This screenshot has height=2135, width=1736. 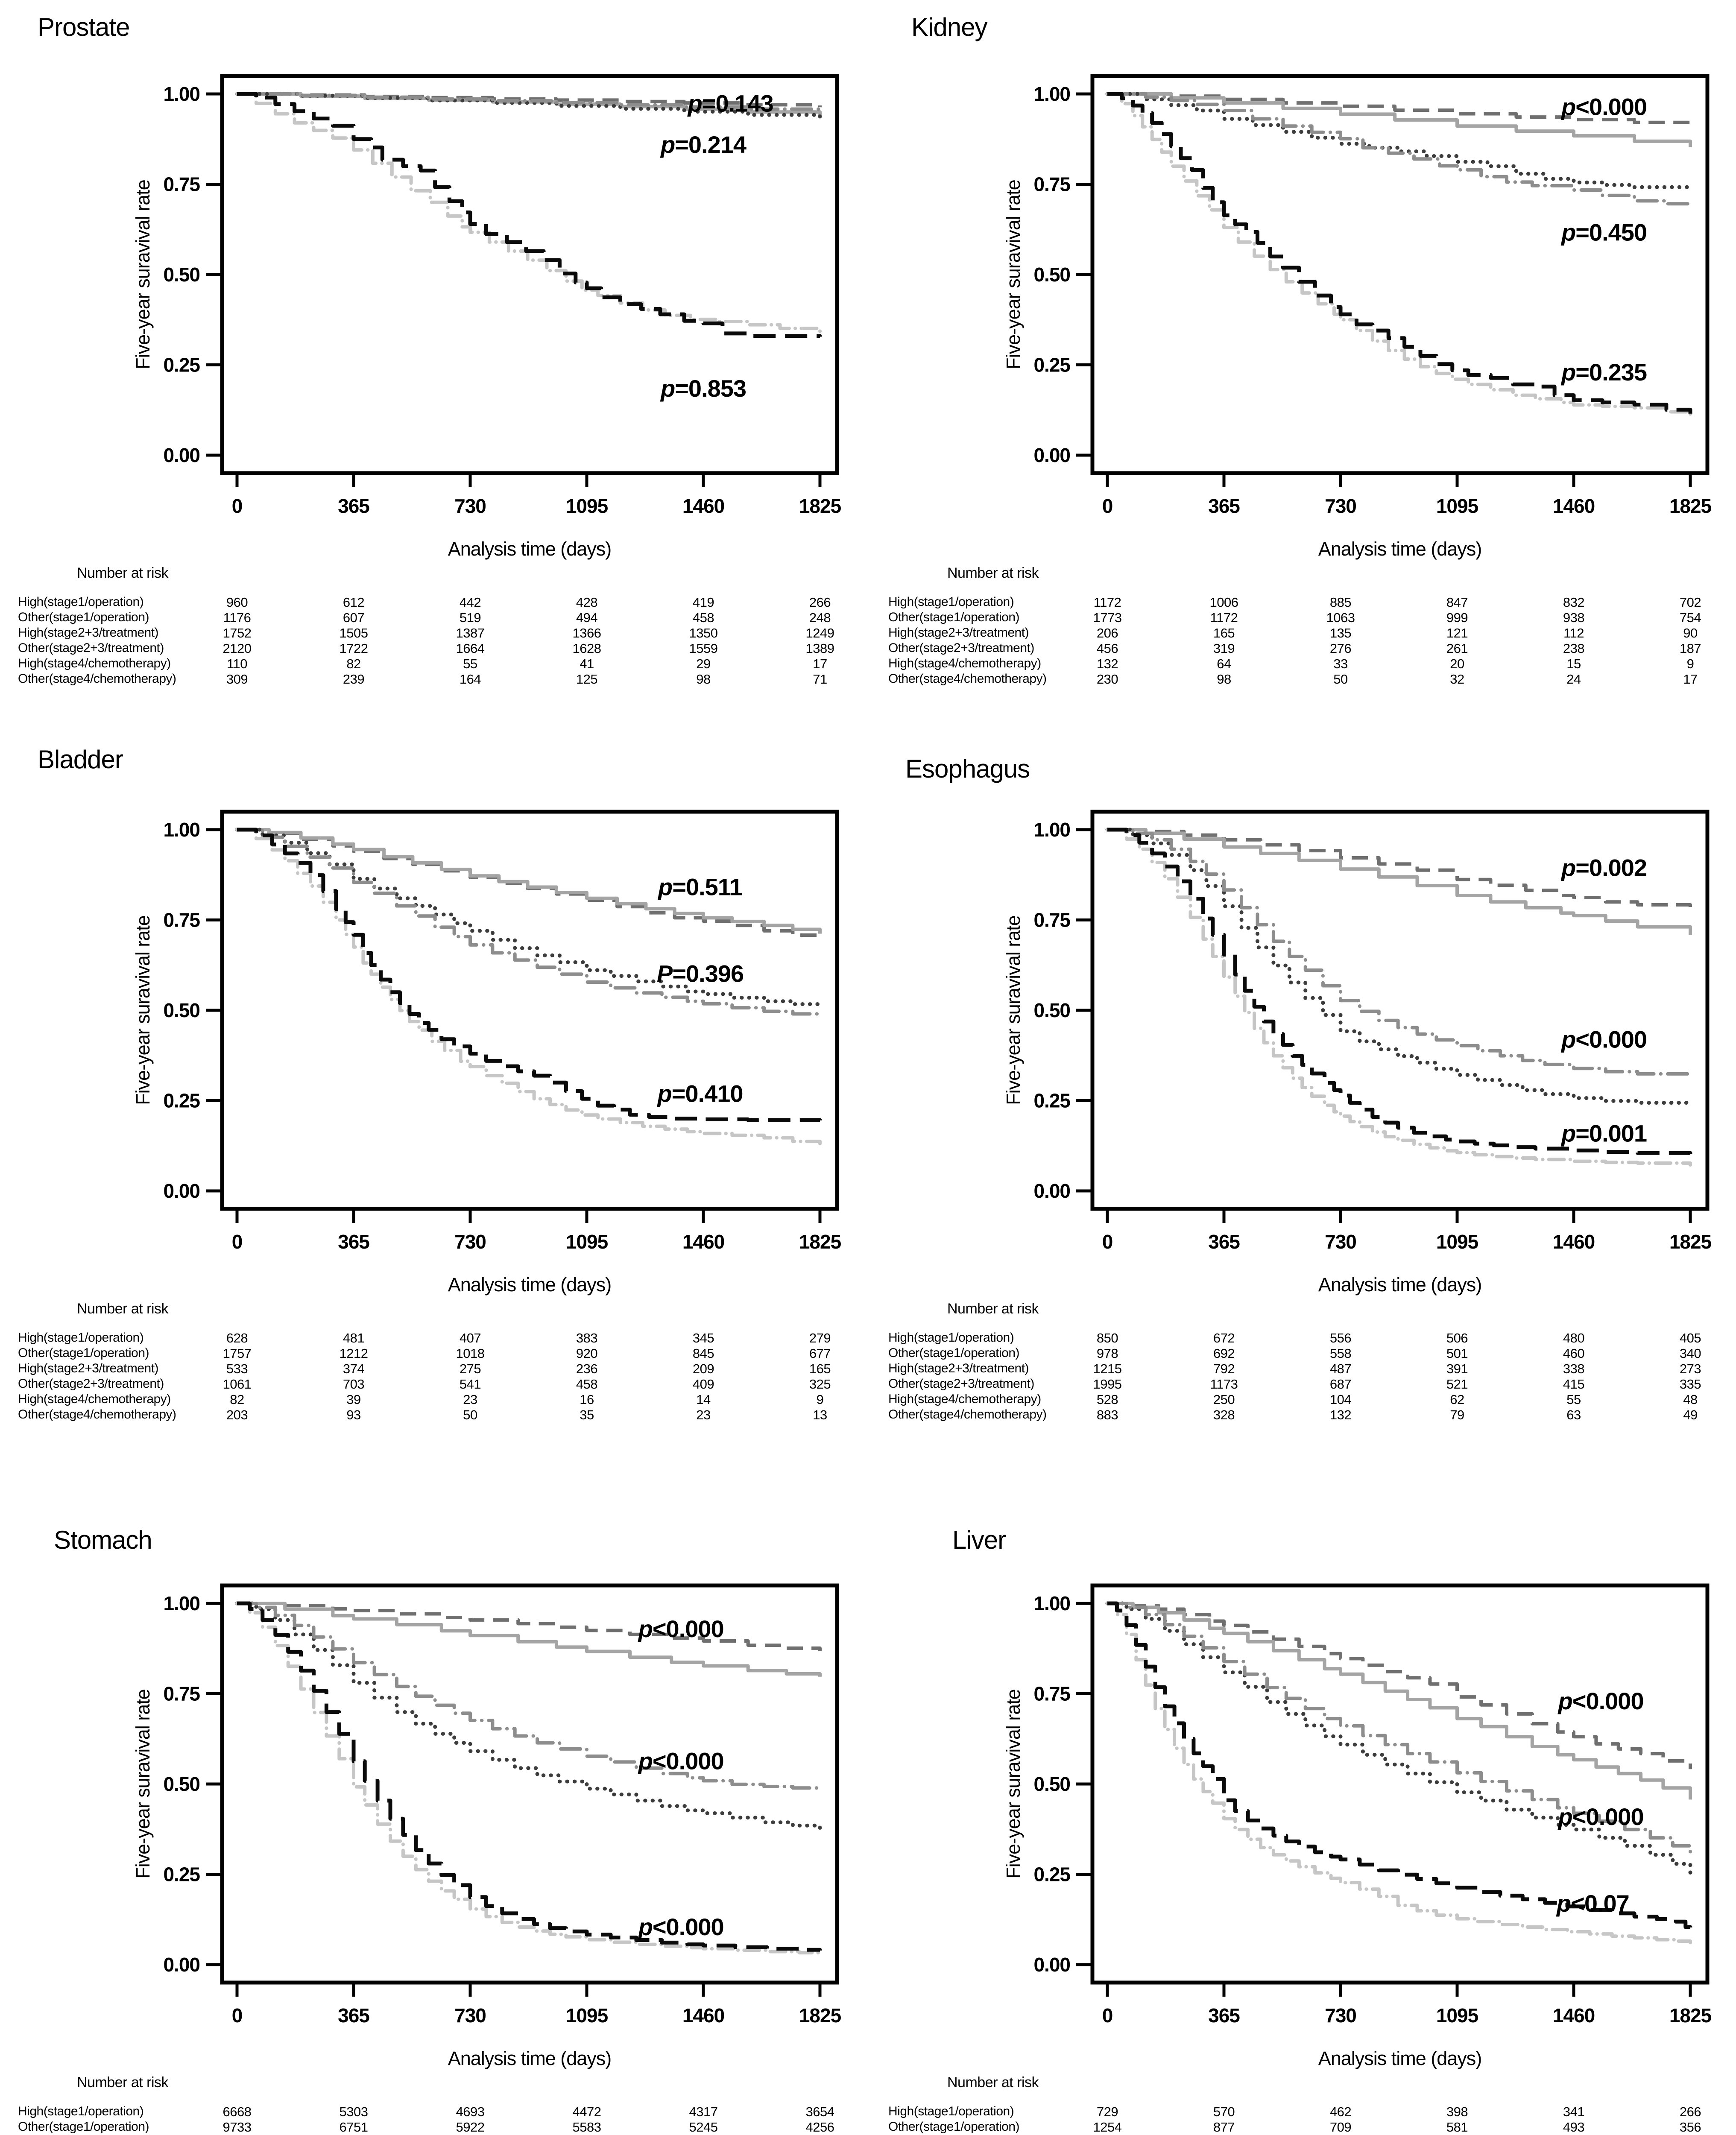 I want to click on risk-count: 845, so click(x=703, y=1353).